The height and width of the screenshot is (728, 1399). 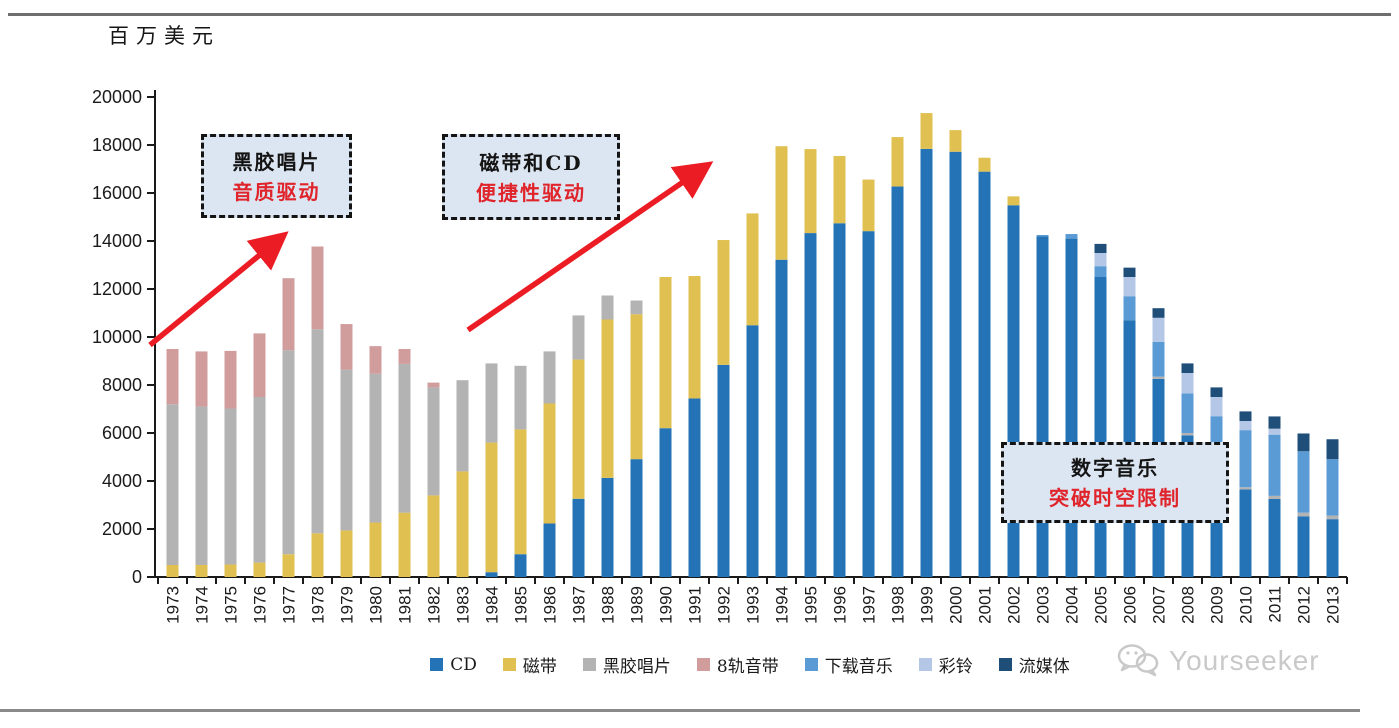 I want to click on annotation-digital-title: 数字音乐, so click(x=1115, y=468).